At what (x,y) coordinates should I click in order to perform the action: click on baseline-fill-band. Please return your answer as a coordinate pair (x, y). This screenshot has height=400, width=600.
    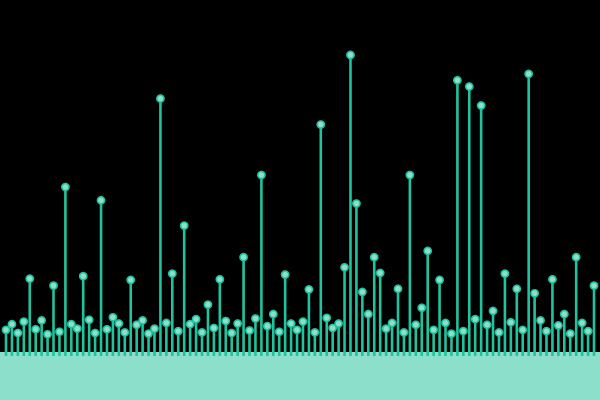
    Looking at the image, I should click on (300, 376).